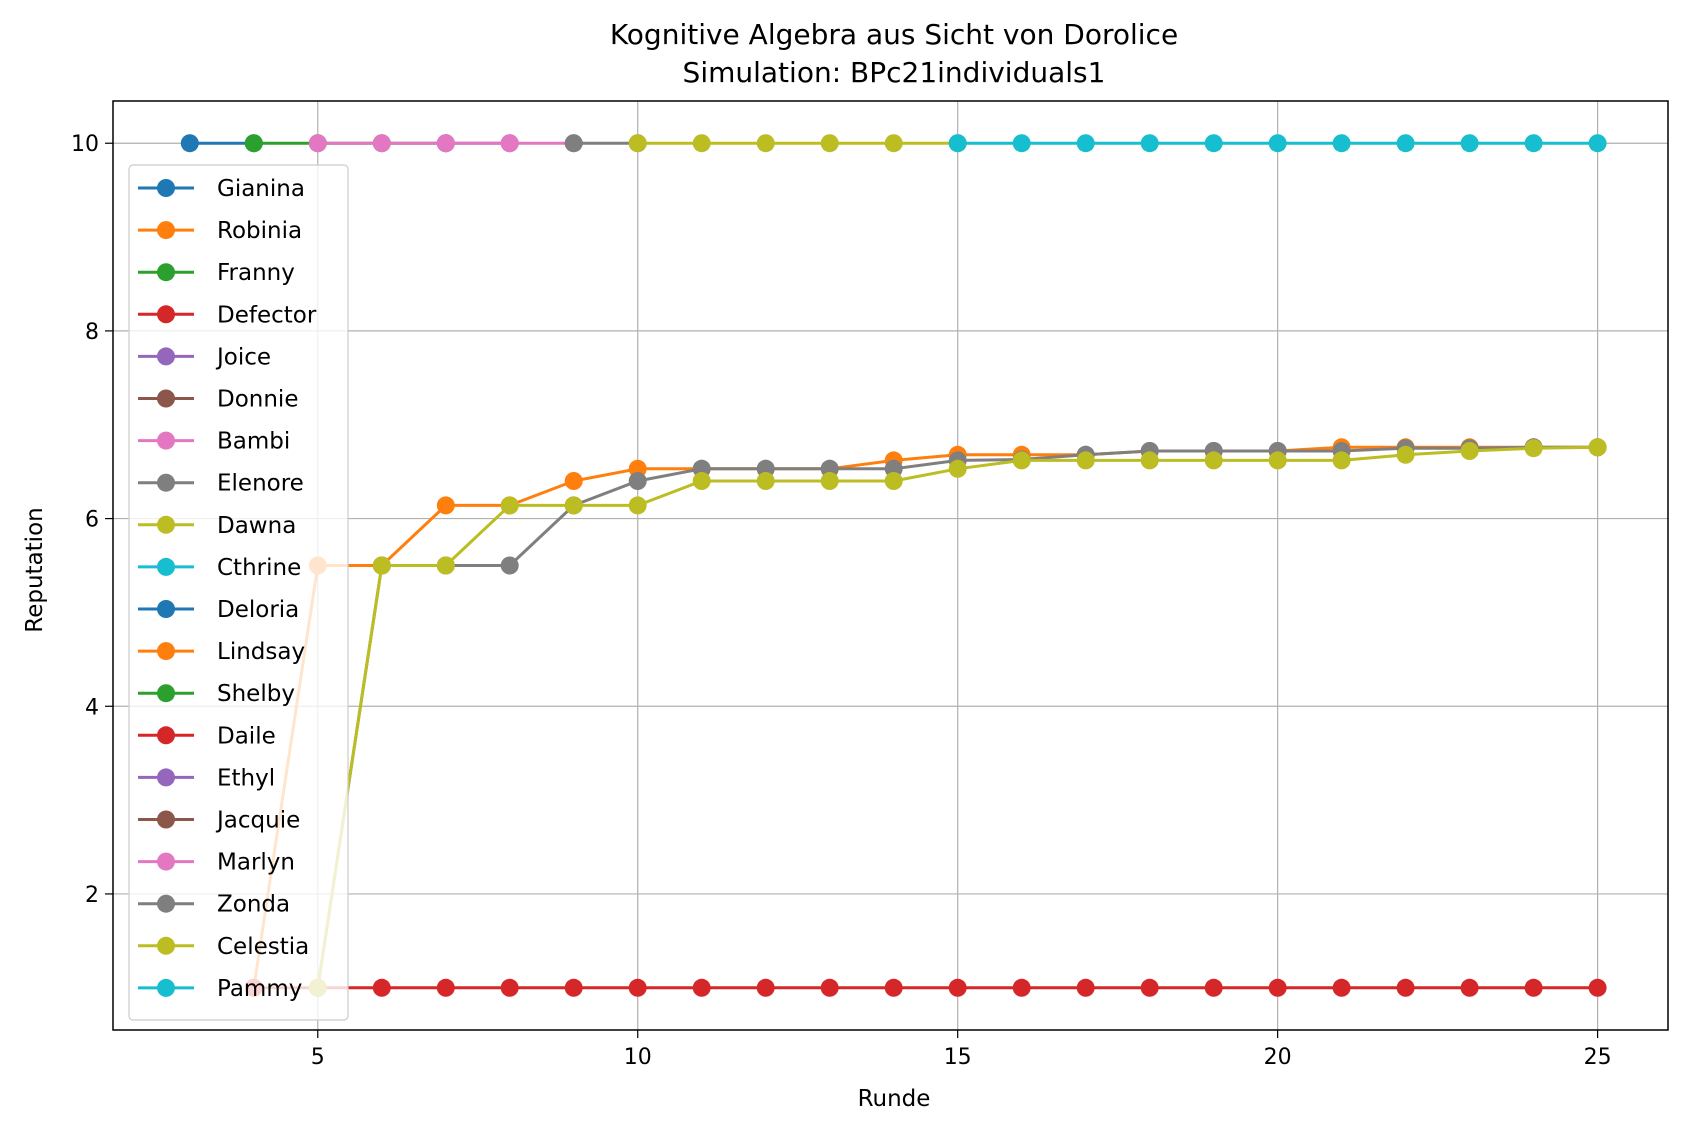 This screenshot has height=1131, width=1683. I want to click on legend-marker-gianina, so click(166, 188).